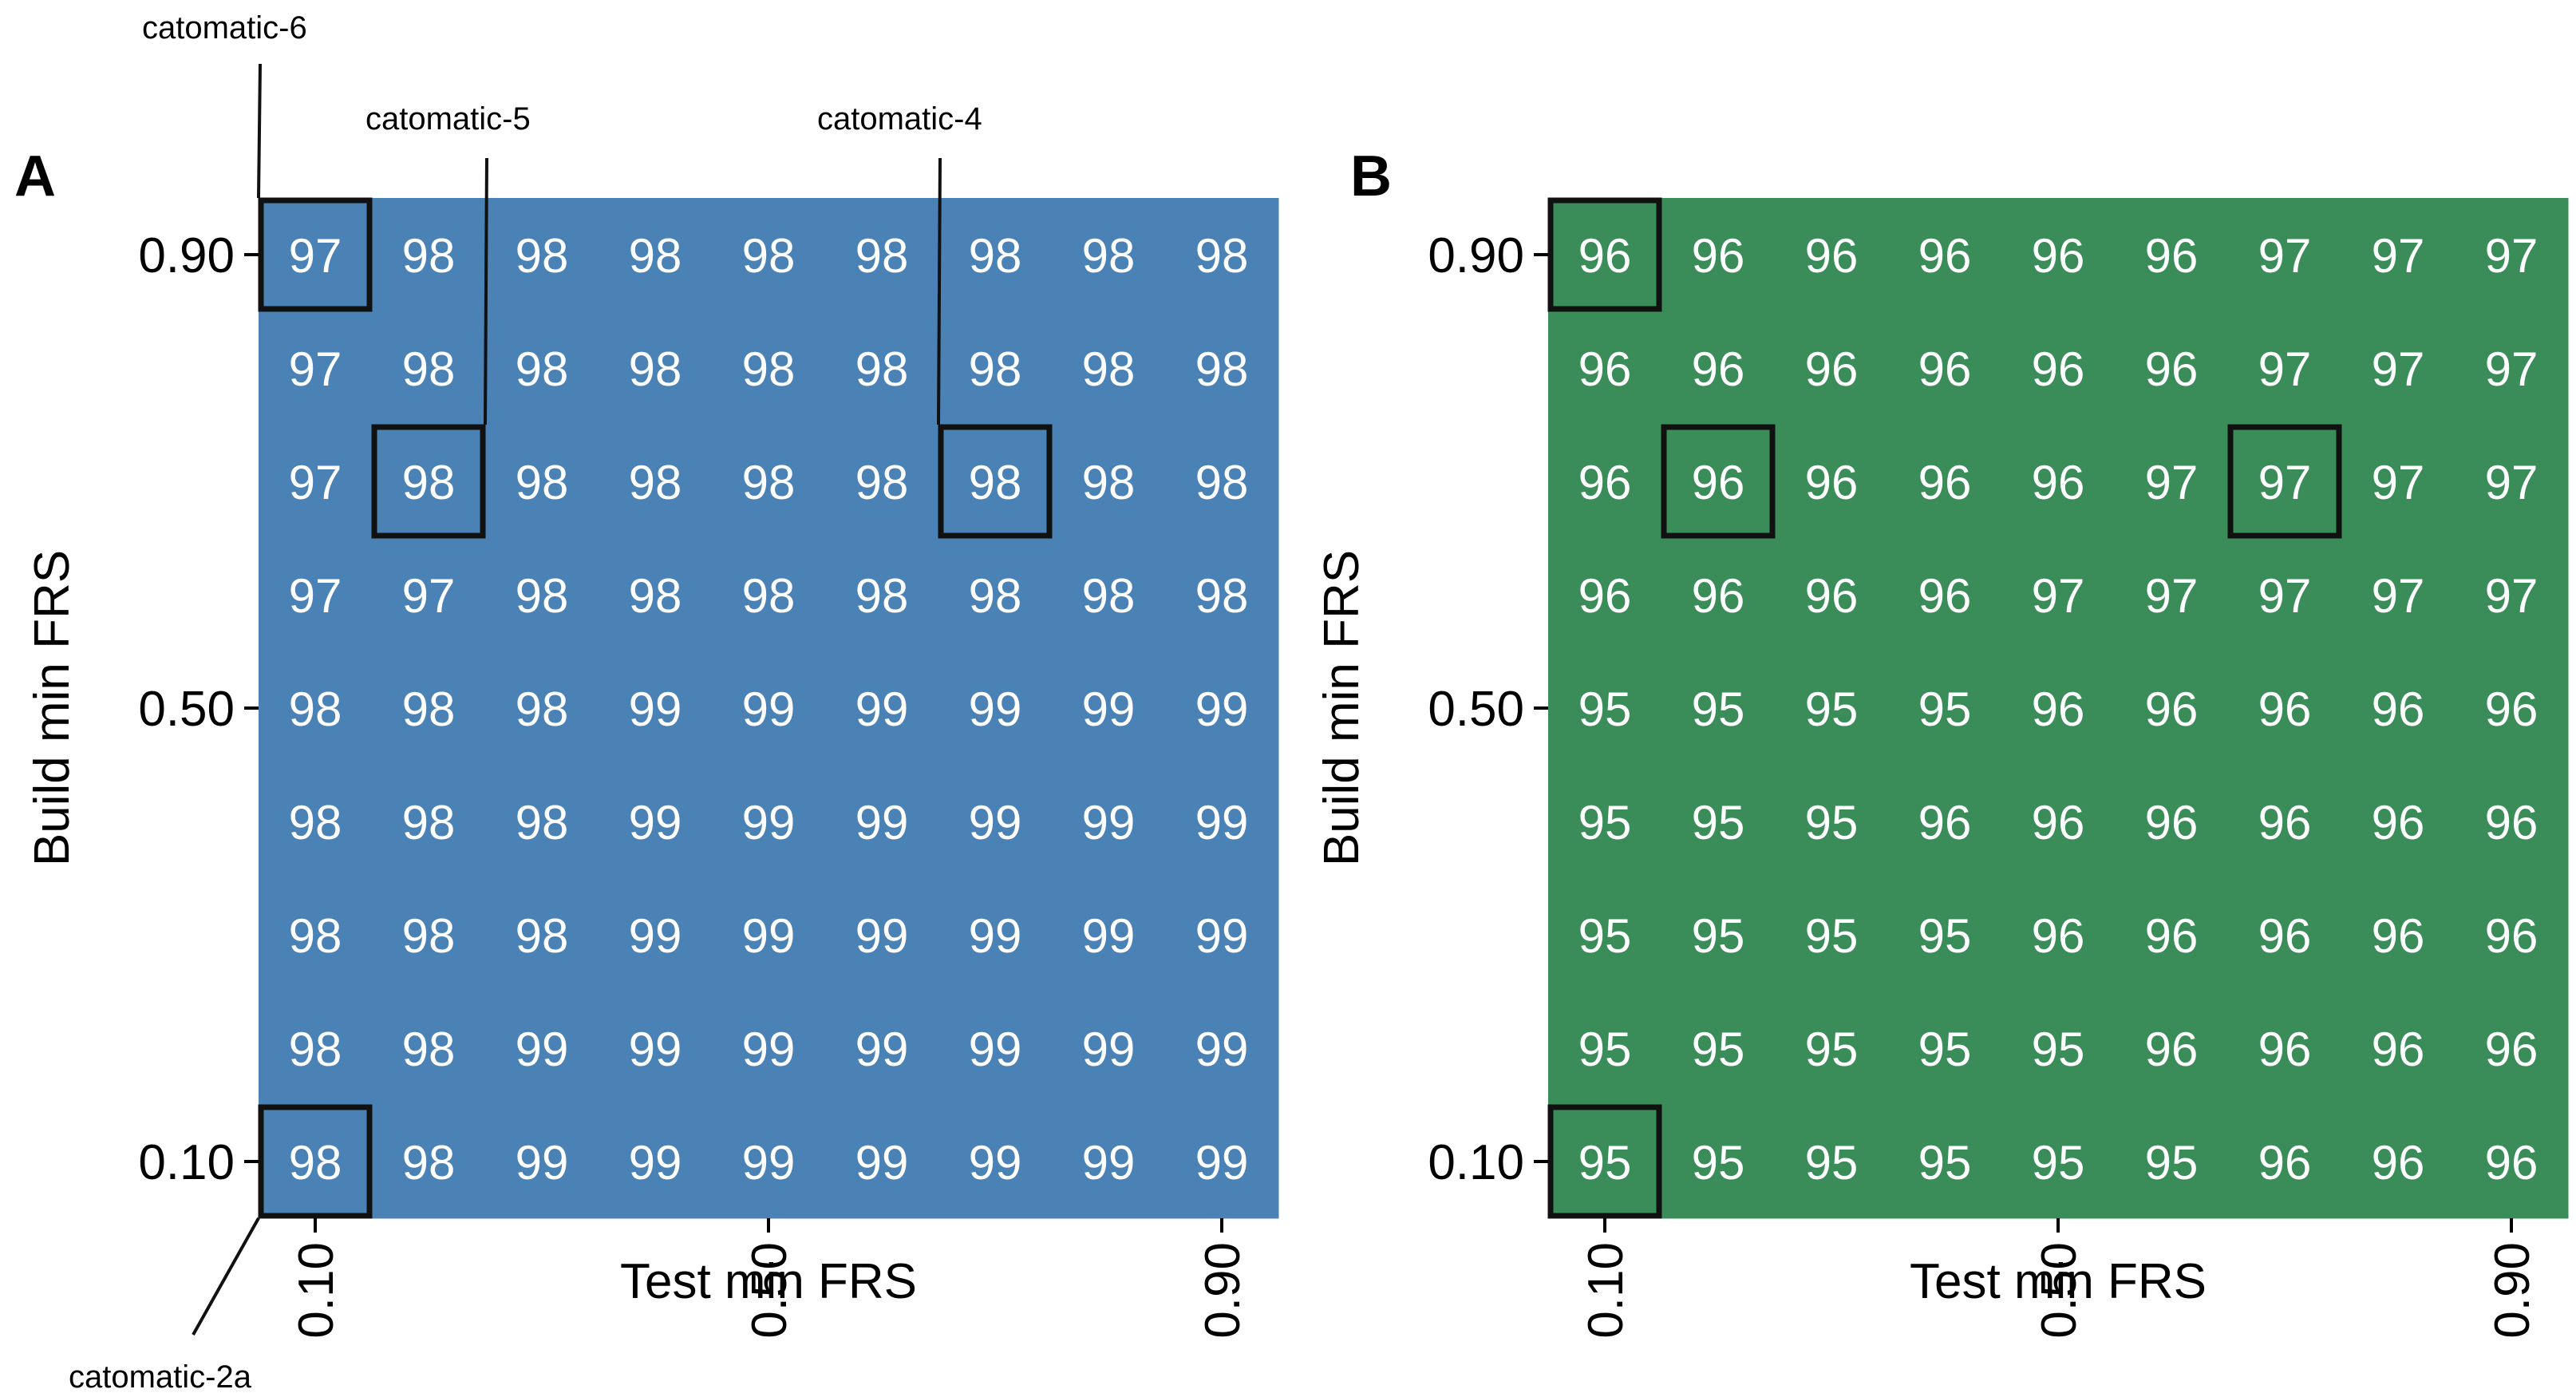  I want to click on x-tick-label: 0.50, so click(769, 1290).